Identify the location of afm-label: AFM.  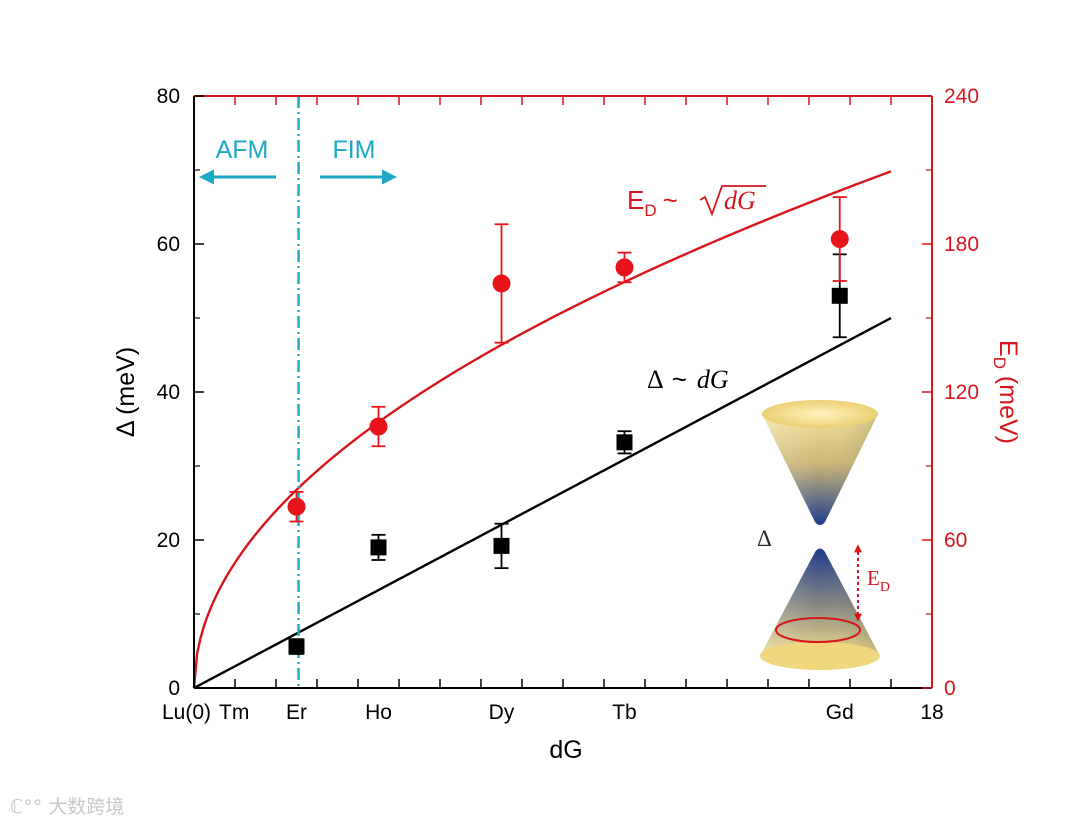
(242, 150).